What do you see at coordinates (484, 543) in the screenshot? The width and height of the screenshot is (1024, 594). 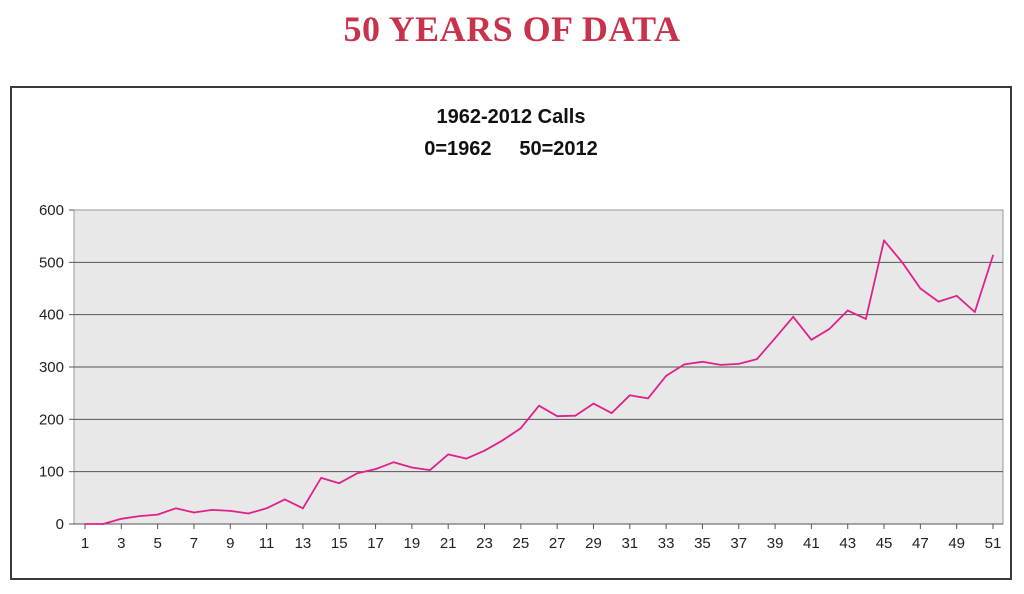 I see `x-tick-label: 23` at bounding box center [484, 543].